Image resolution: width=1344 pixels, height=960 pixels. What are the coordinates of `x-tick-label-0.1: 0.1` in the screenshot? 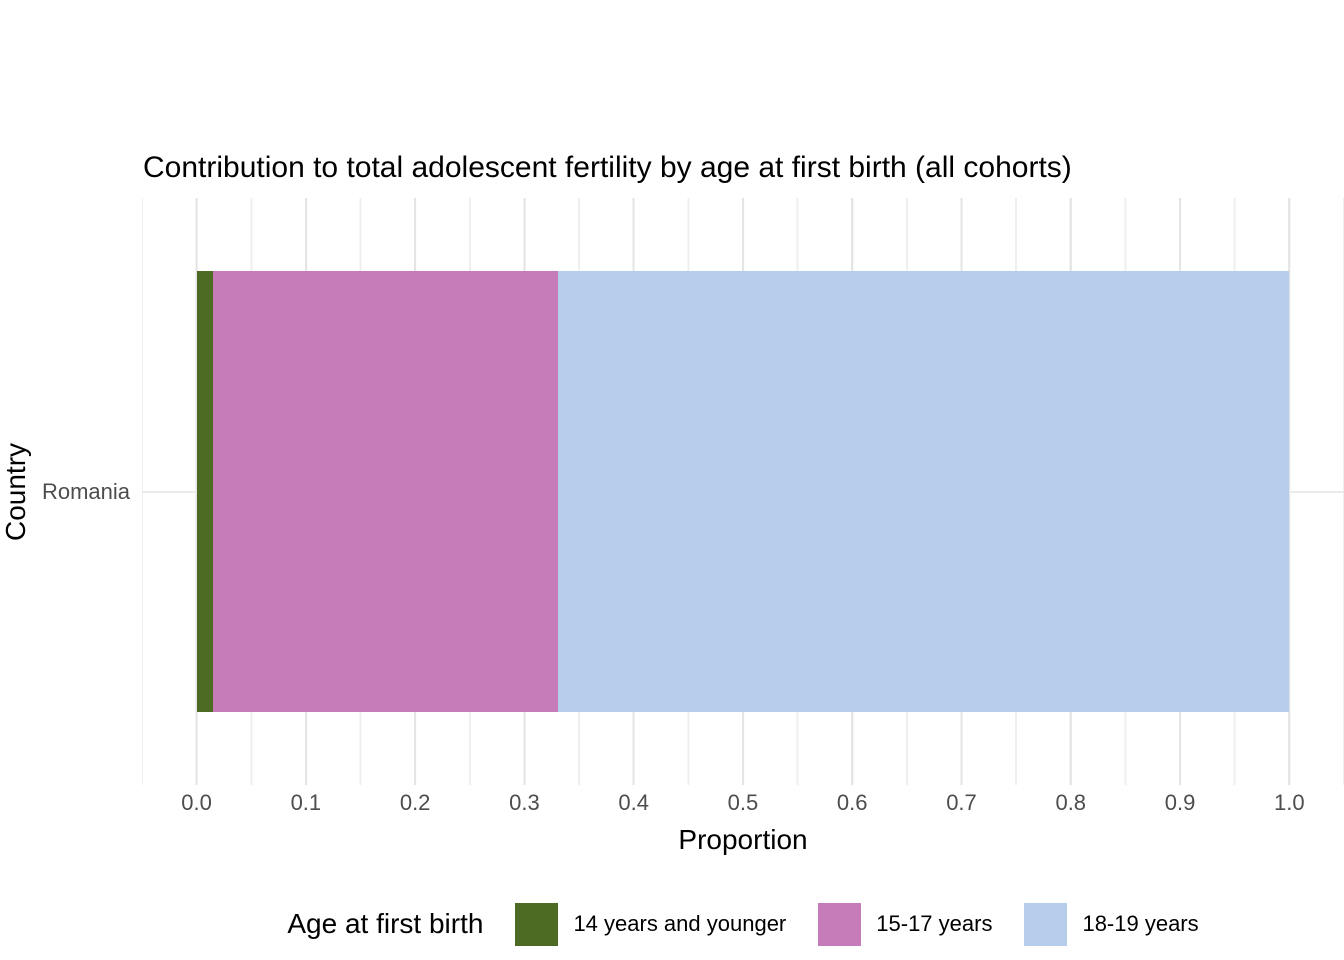 It's located at (306, 802).